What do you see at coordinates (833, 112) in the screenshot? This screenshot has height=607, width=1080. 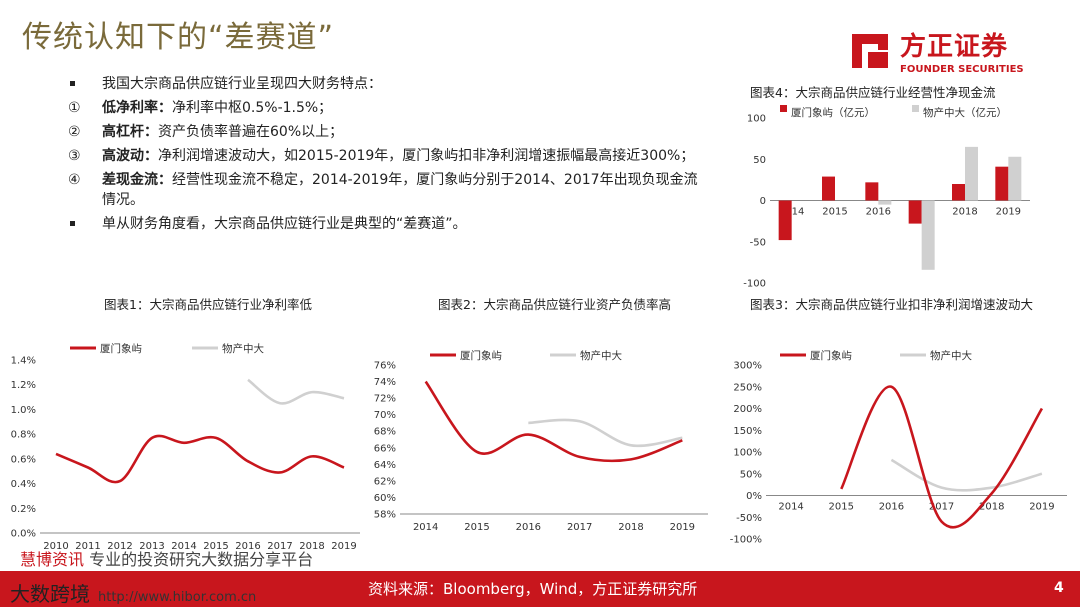 I see `chart4-legend-label: 厦门象屿（亿元）` at bounding box center [833, 112].